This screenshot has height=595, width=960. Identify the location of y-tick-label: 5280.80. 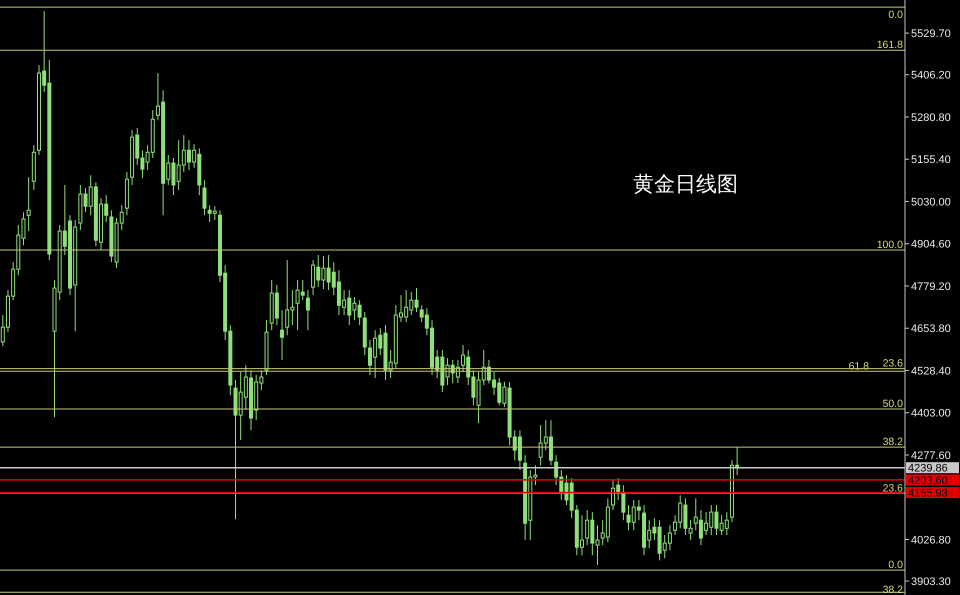
(931, 118).